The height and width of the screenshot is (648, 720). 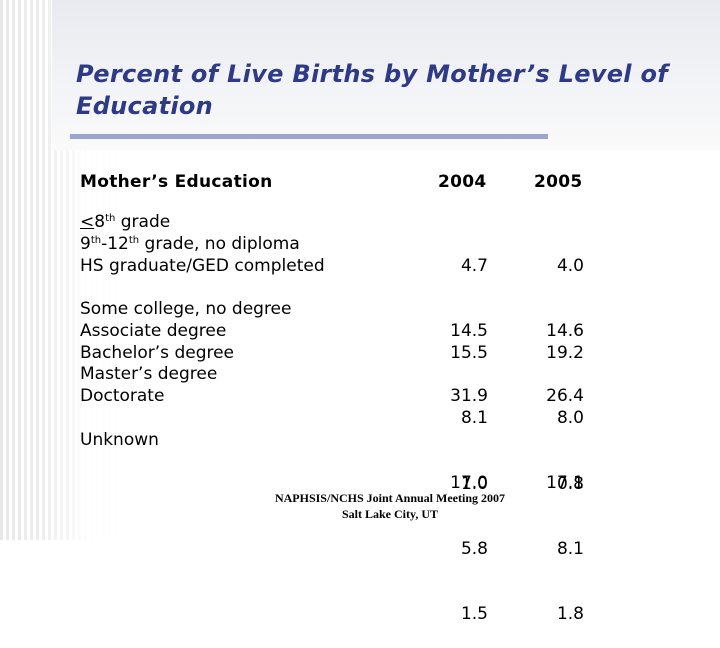 I want to click on value-2005: 1.8, so click(x=570, y=614).